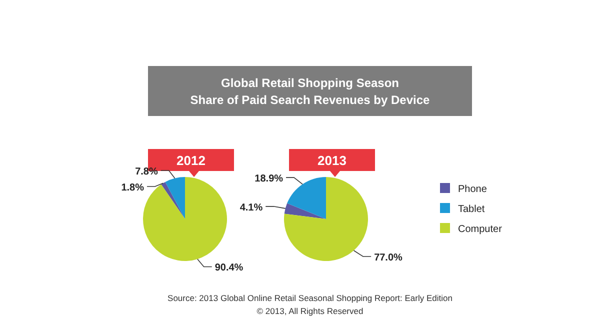  What do you see at coordinates (191, 160) in the screenshot?
I see `chart-title: 2012` at bounding box center [191, 160].